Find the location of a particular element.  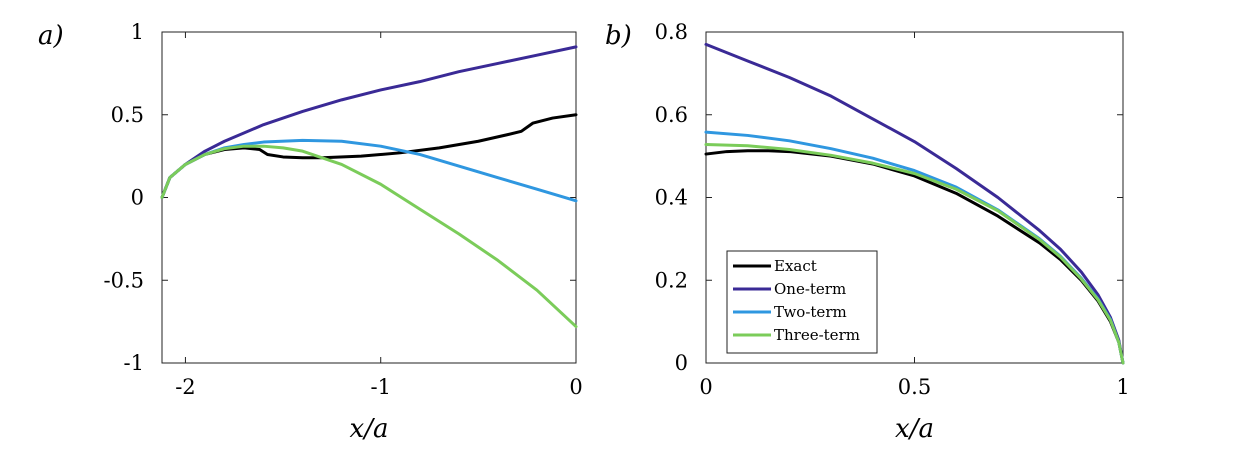

x-tick-label: -1 is located at coordinates (380, 387).